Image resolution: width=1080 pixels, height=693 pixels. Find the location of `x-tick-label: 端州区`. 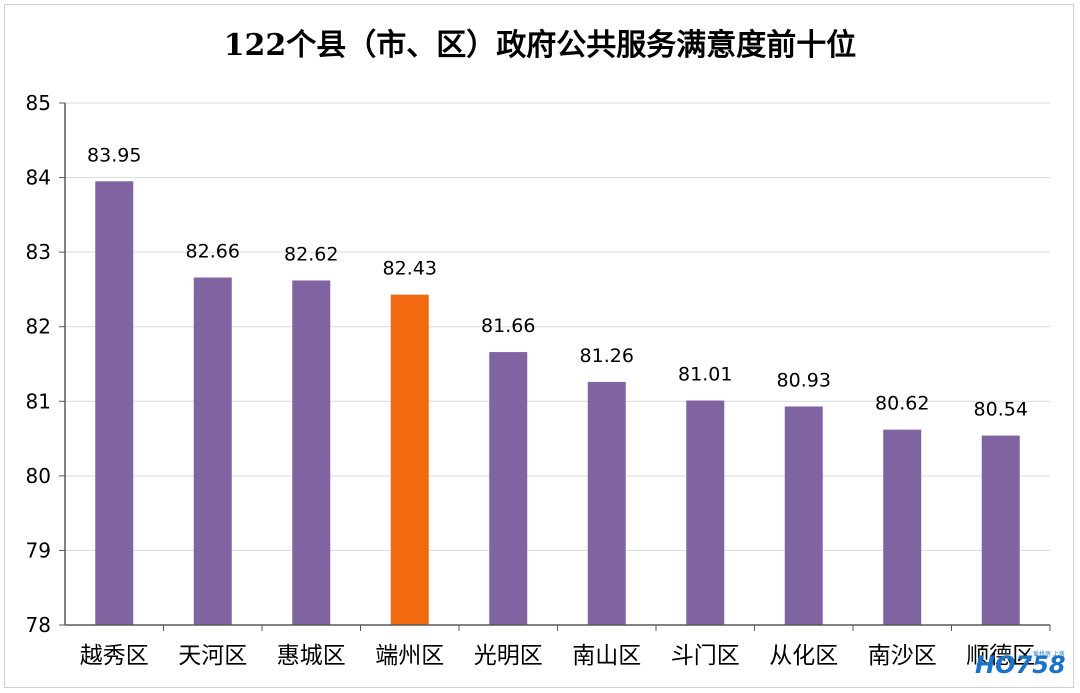

x-tick-label: 端州区 is located at coordinates (409, 656).